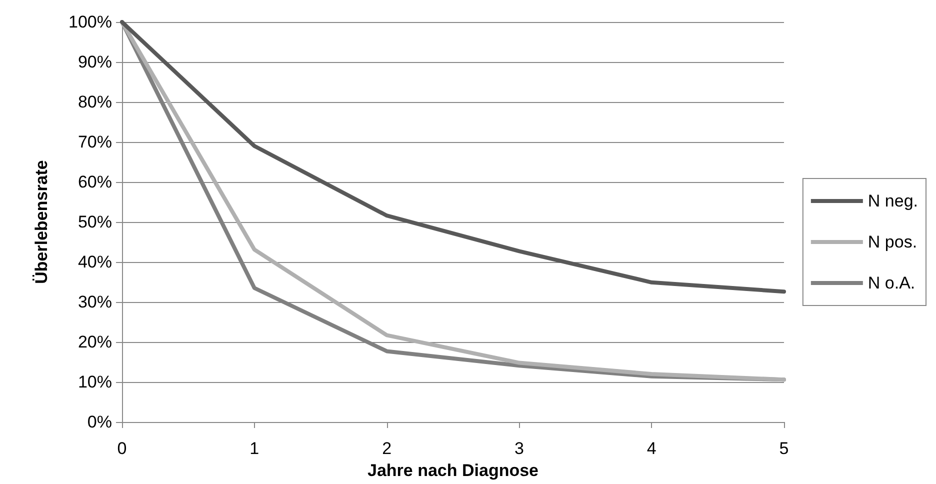  Describe the element at coordinates (95, 382) in the screenshot. I see `y-tick-label: 10%` at that location.